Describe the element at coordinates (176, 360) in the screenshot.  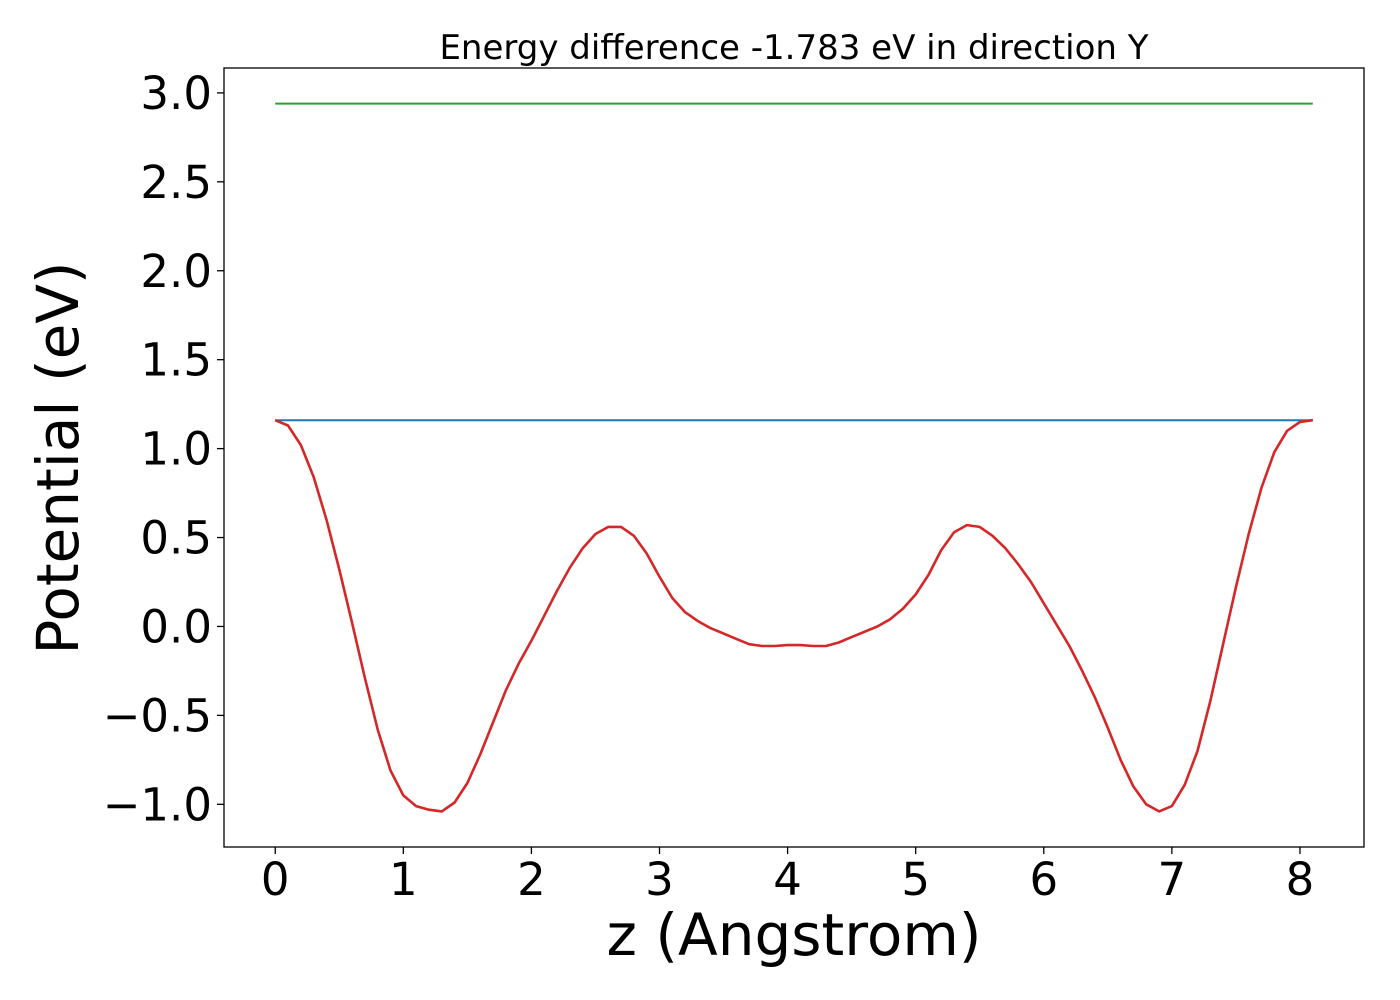
I see `y-tick-label: 1.5` at that location.